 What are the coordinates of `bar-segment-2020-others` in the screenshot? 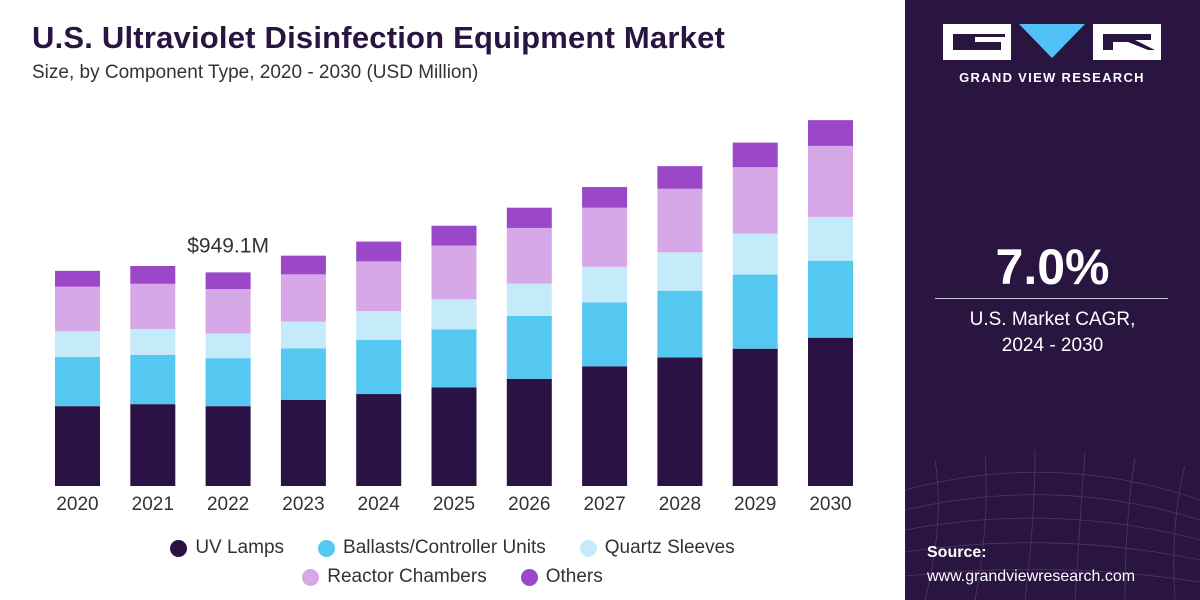 It's located at (77, 278).